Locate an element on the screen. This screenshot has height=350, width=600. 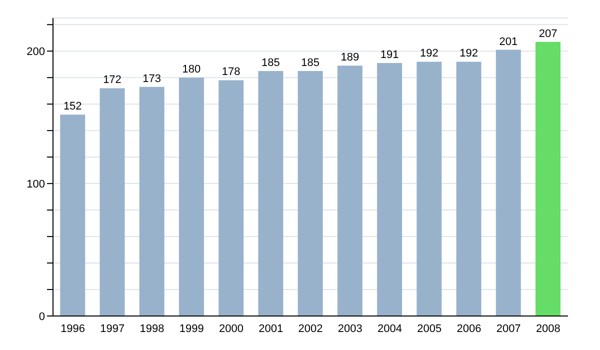
x-tick-label: 2003 is located at coordinates (350, 328).